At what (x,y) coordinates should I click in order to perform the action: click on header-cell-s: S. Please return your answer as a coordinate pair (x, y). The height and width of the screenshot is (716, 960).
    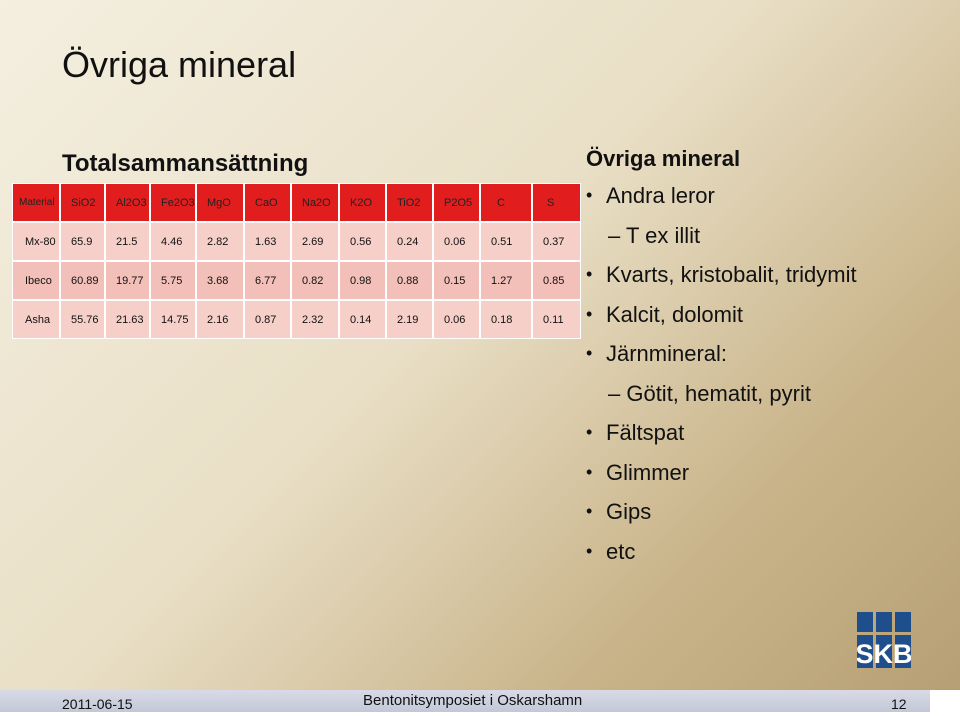
    Looking at the image, I should click on (556, 202).